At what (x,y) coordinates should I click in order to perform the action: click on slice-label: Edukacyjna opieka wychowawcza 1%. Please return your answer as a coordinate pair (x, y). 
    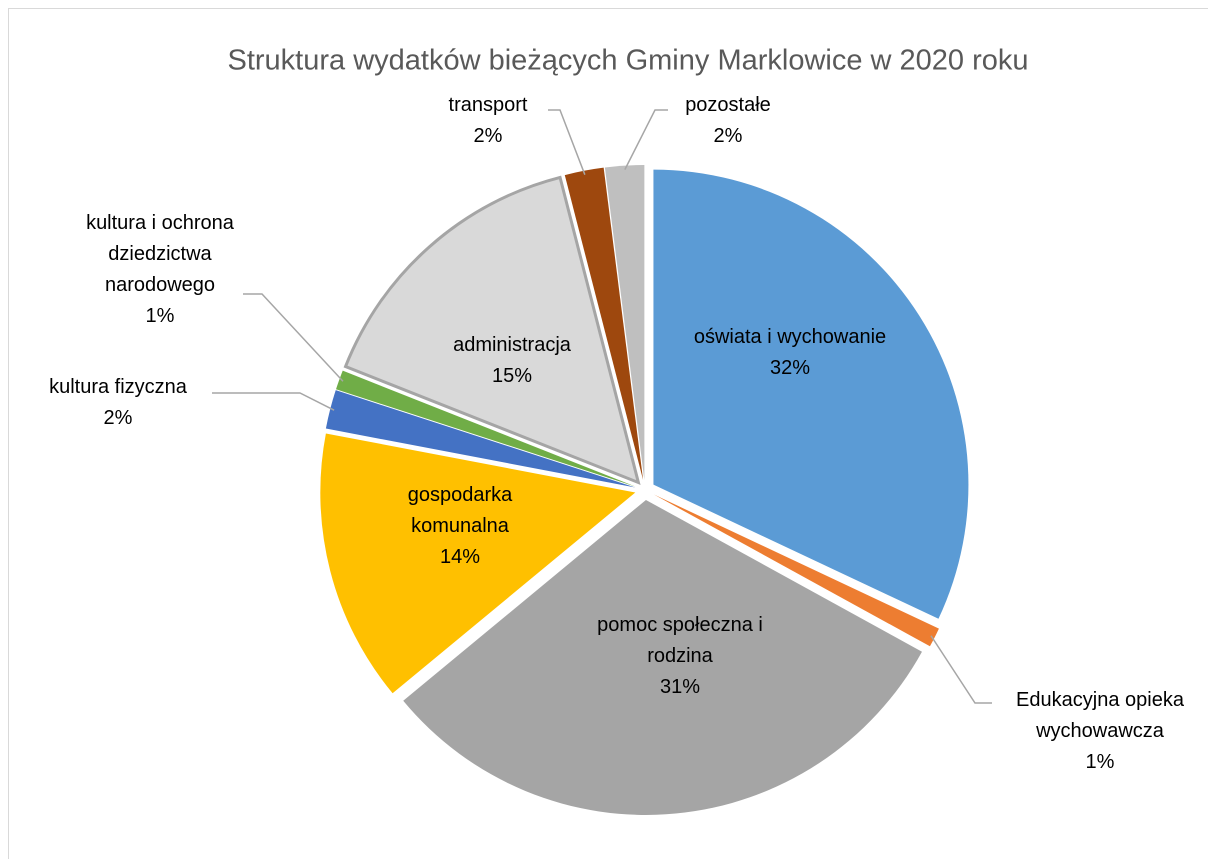
    Looking at the image, I should click on (1099, 731).